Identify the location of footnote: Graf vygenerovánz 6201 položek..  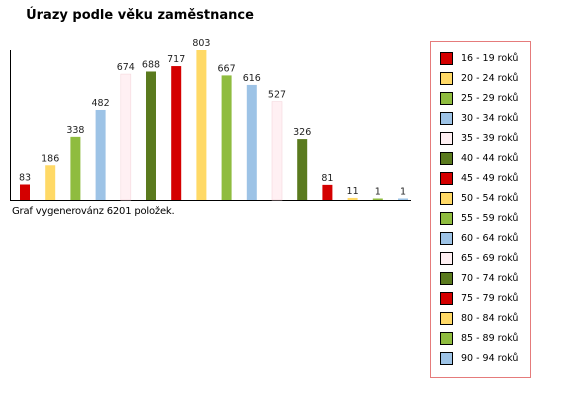
(93, 211).